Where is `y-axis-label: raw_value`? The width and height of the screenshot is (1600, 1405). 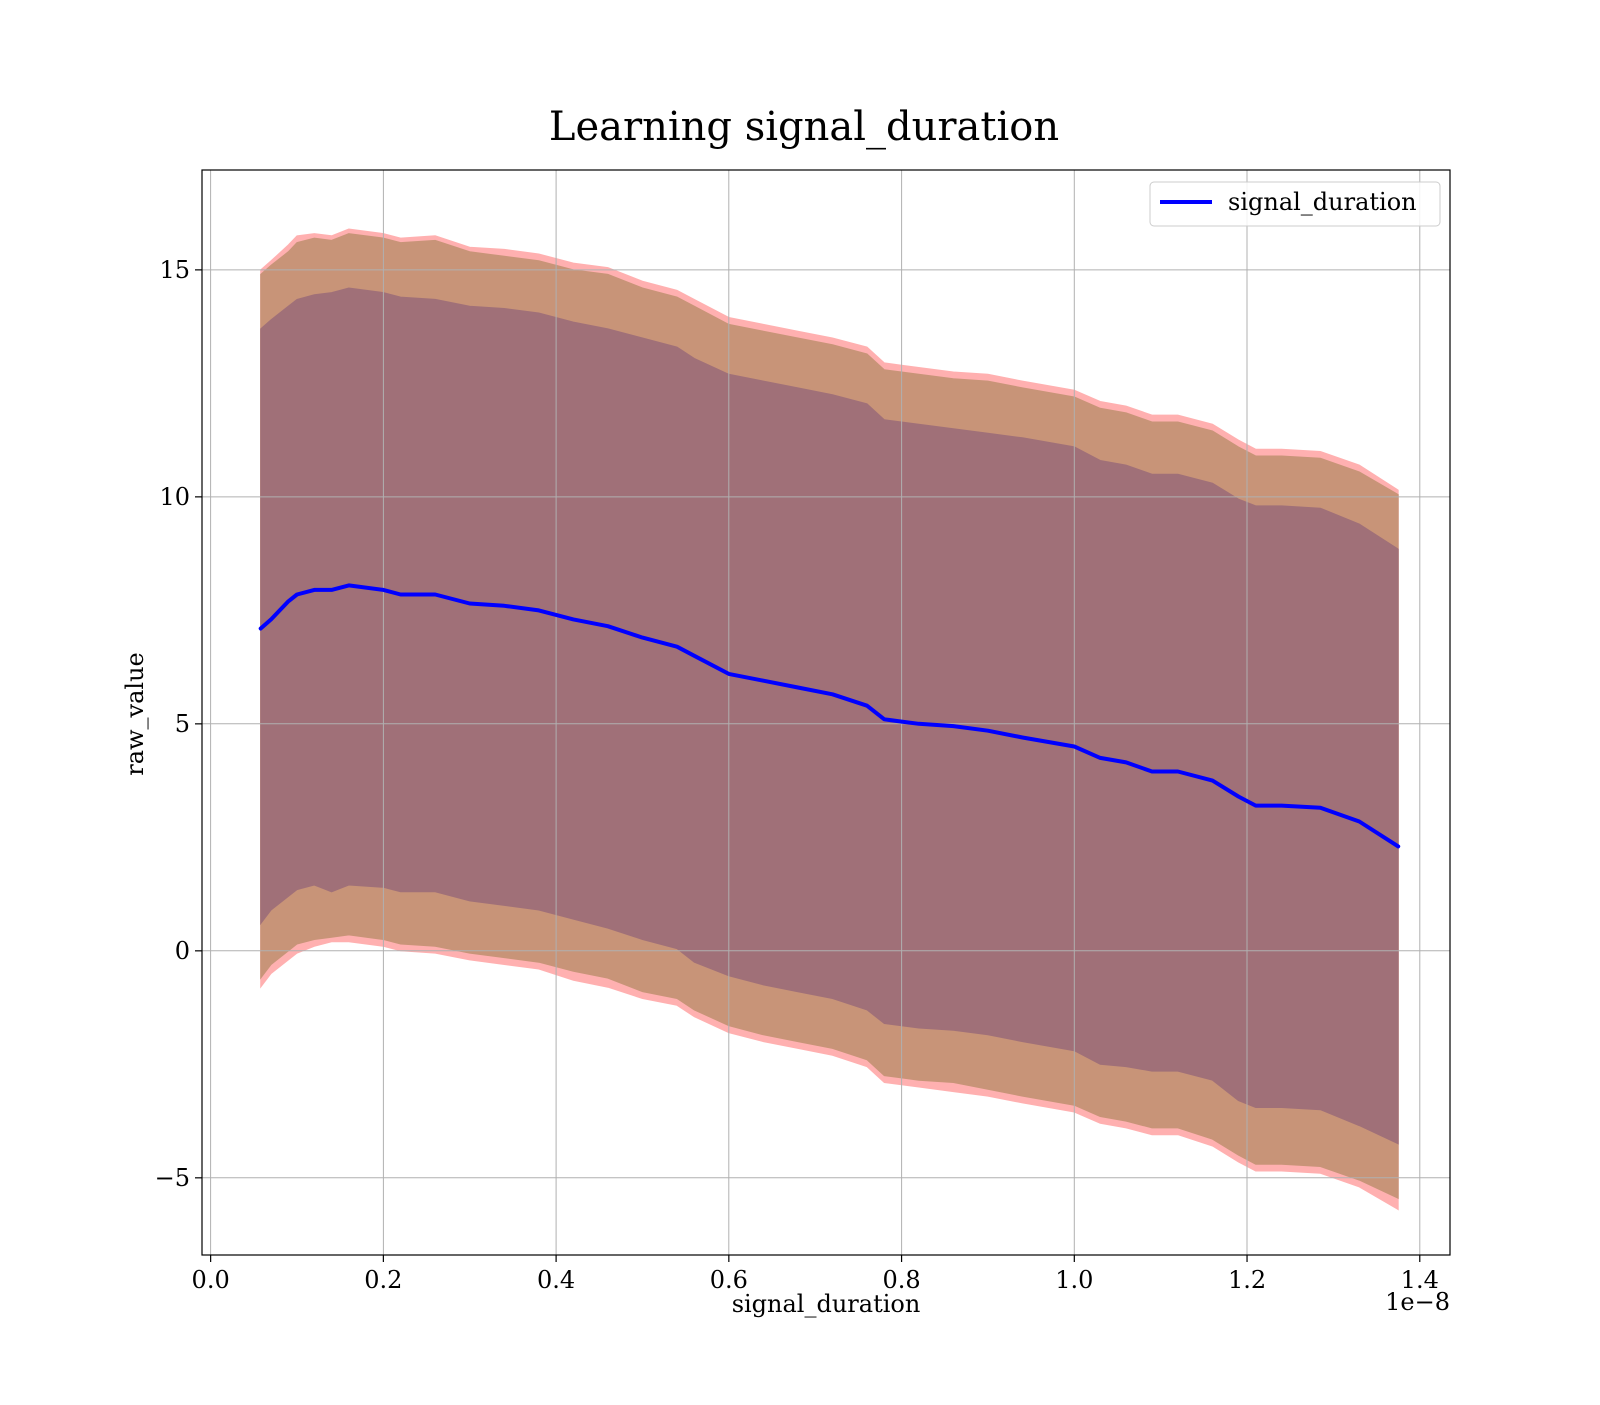
y-axis-label: raw_value is located at coordinates (135, 714).